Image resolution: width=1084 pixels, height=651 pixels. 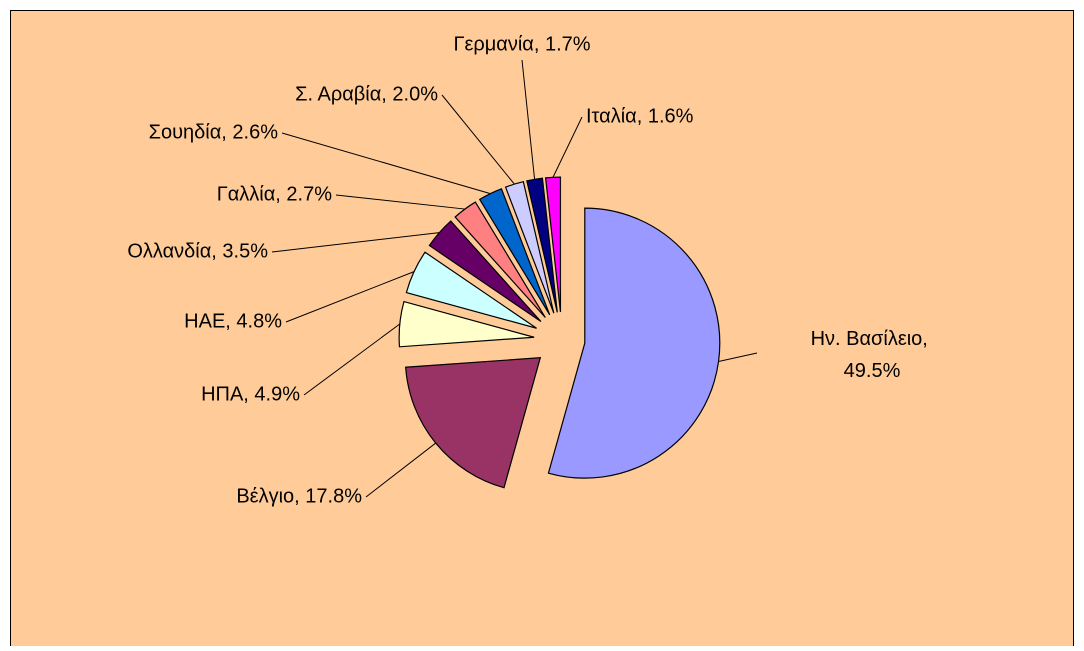 I want to click on data-label: Ολλανδία, 3.5%, so click(x=197, y=251).